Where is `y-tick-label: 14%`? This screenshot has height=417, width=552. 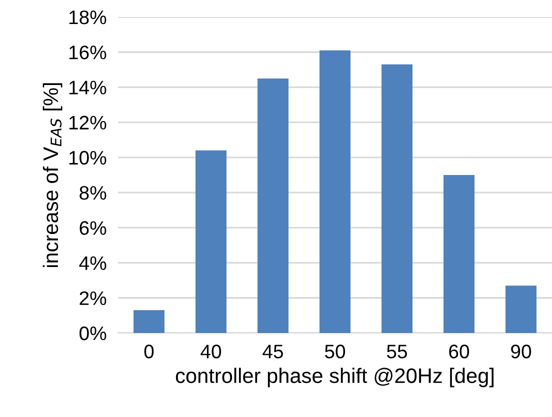 y-tick-label: 14% is located at coordinates (87, 87).